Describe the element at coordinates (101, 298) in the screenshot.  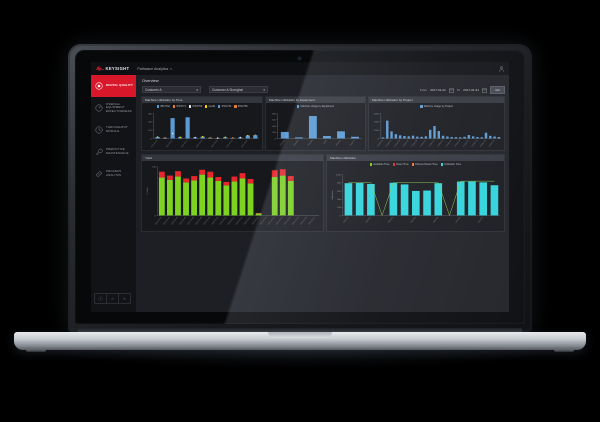
I see `account-icon: ⓘ` at that location.